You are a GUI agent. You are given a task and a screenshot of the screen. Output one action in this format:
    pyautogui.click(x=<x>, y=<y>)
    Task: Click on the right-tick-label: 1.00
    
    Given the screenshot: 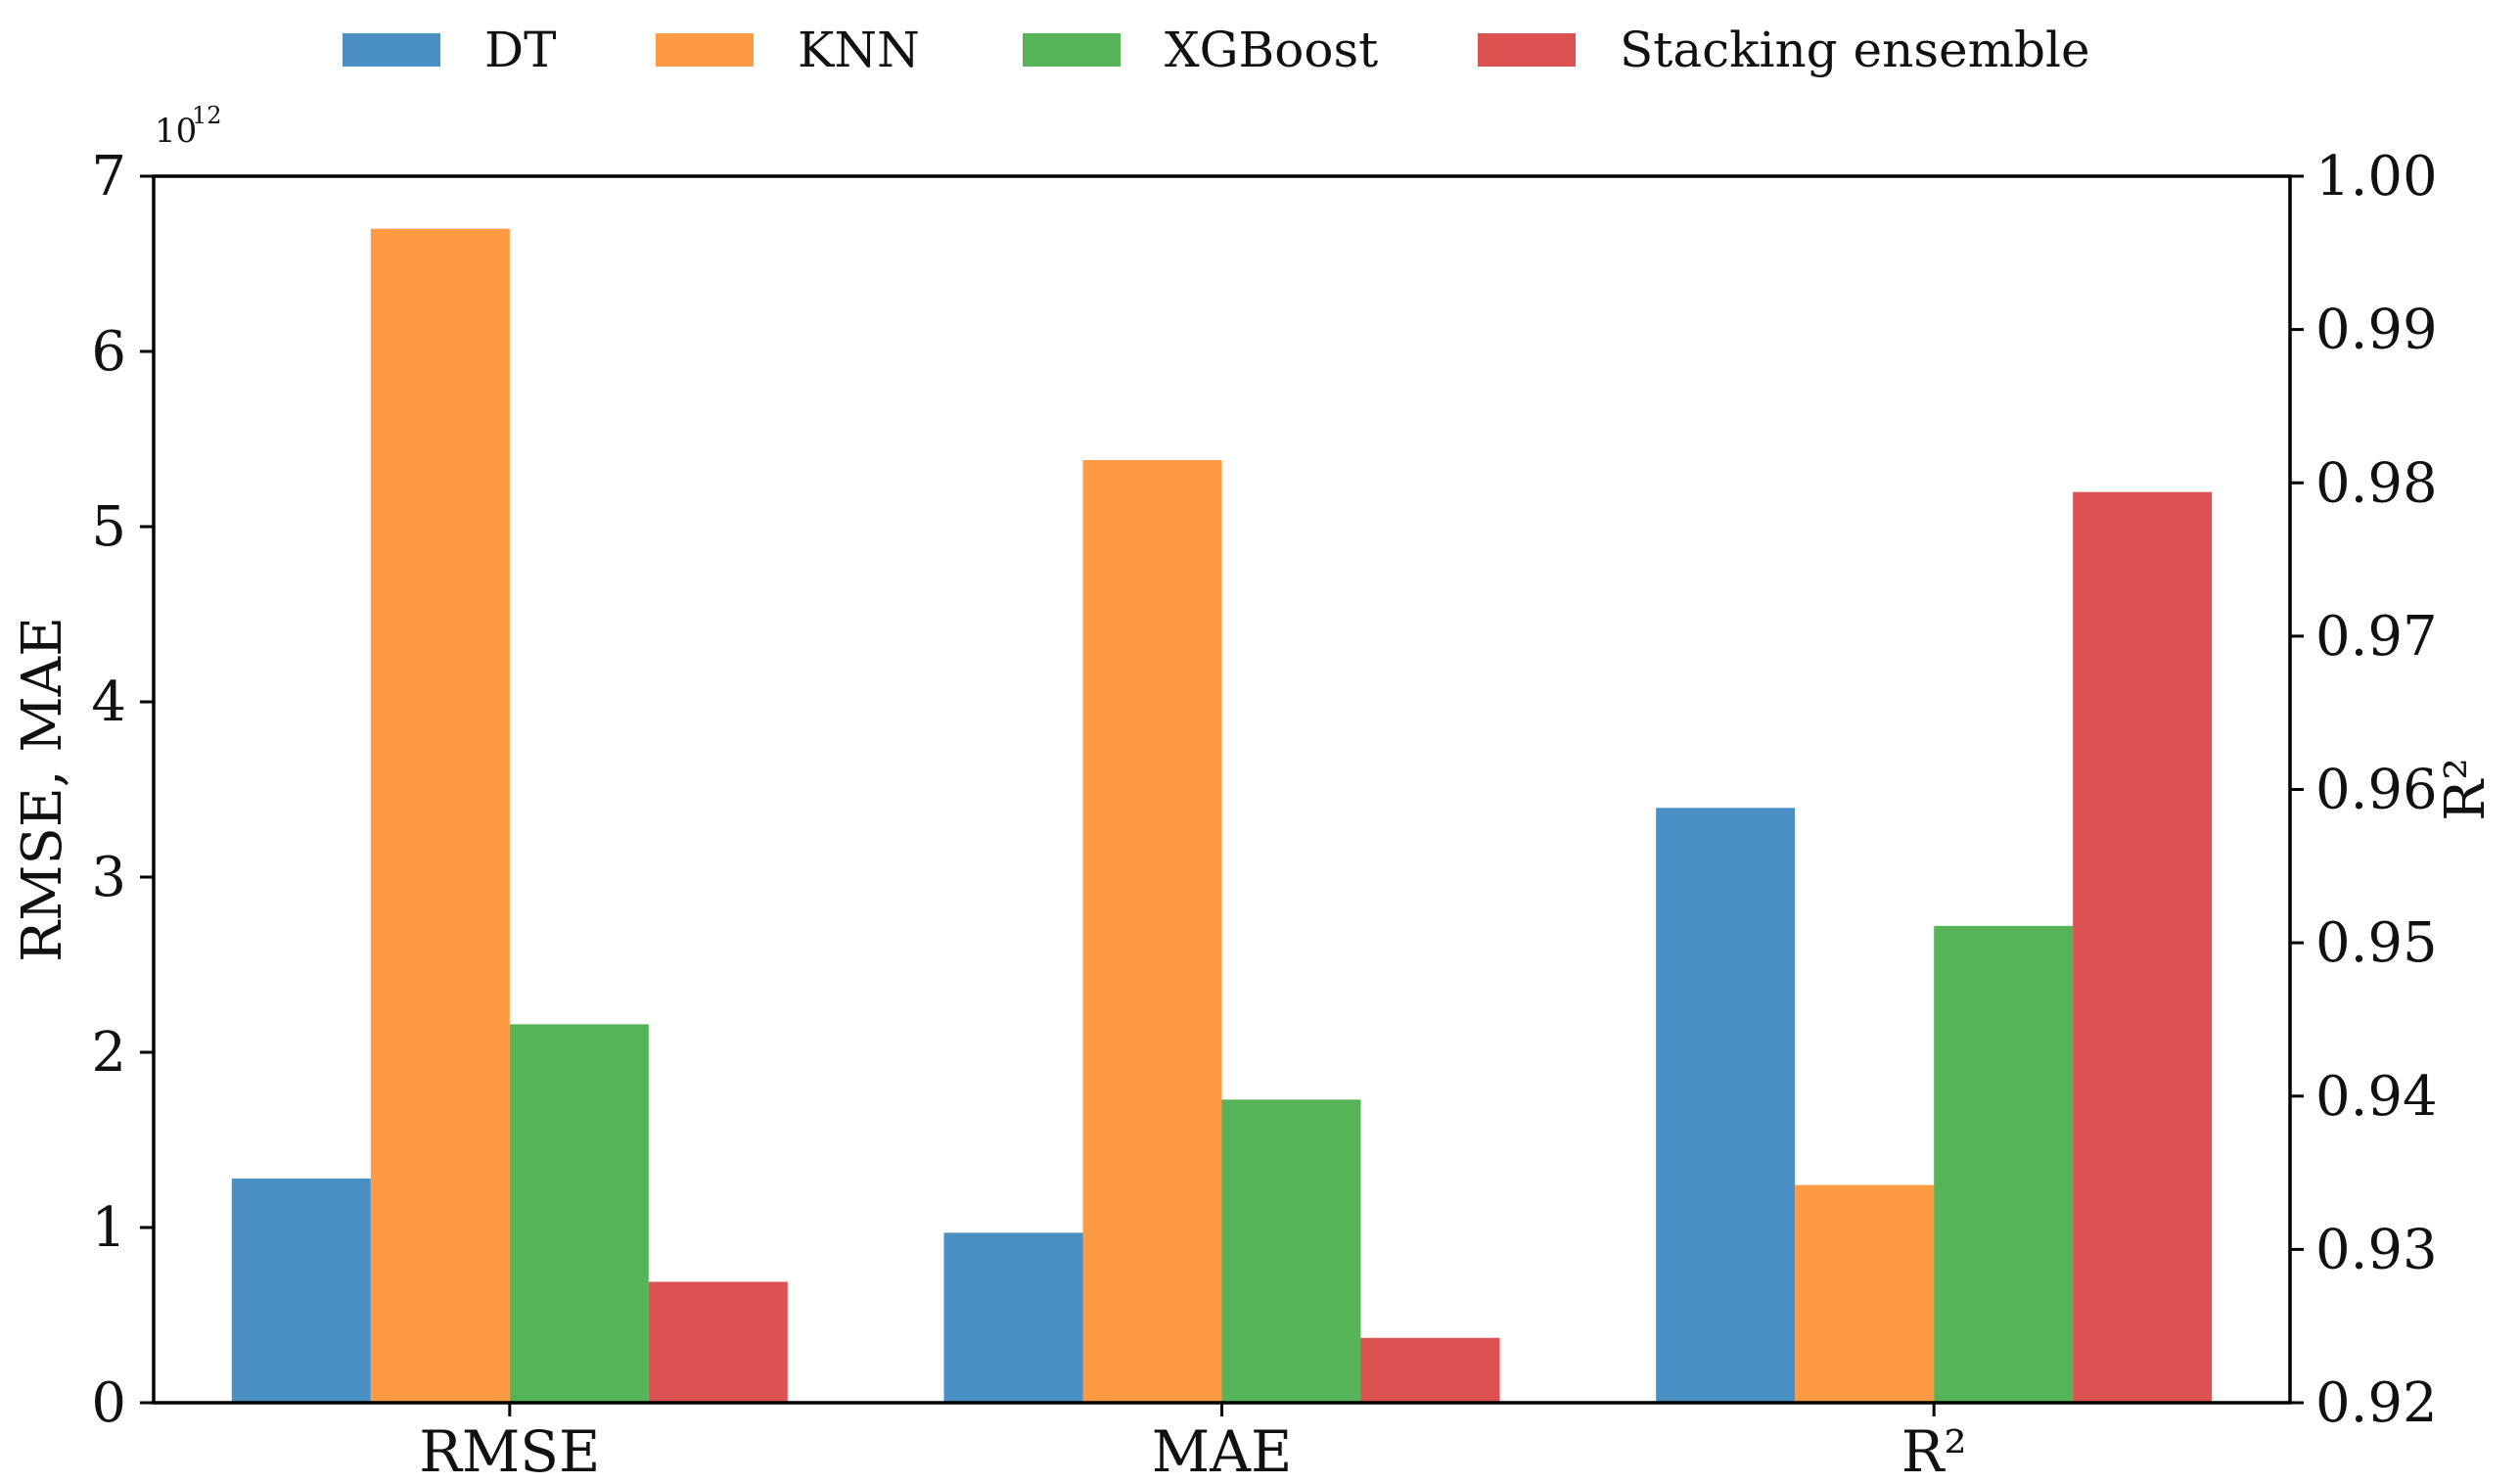 What is the action you would take?
    pyautogui.click(x=2376, y=177)
    